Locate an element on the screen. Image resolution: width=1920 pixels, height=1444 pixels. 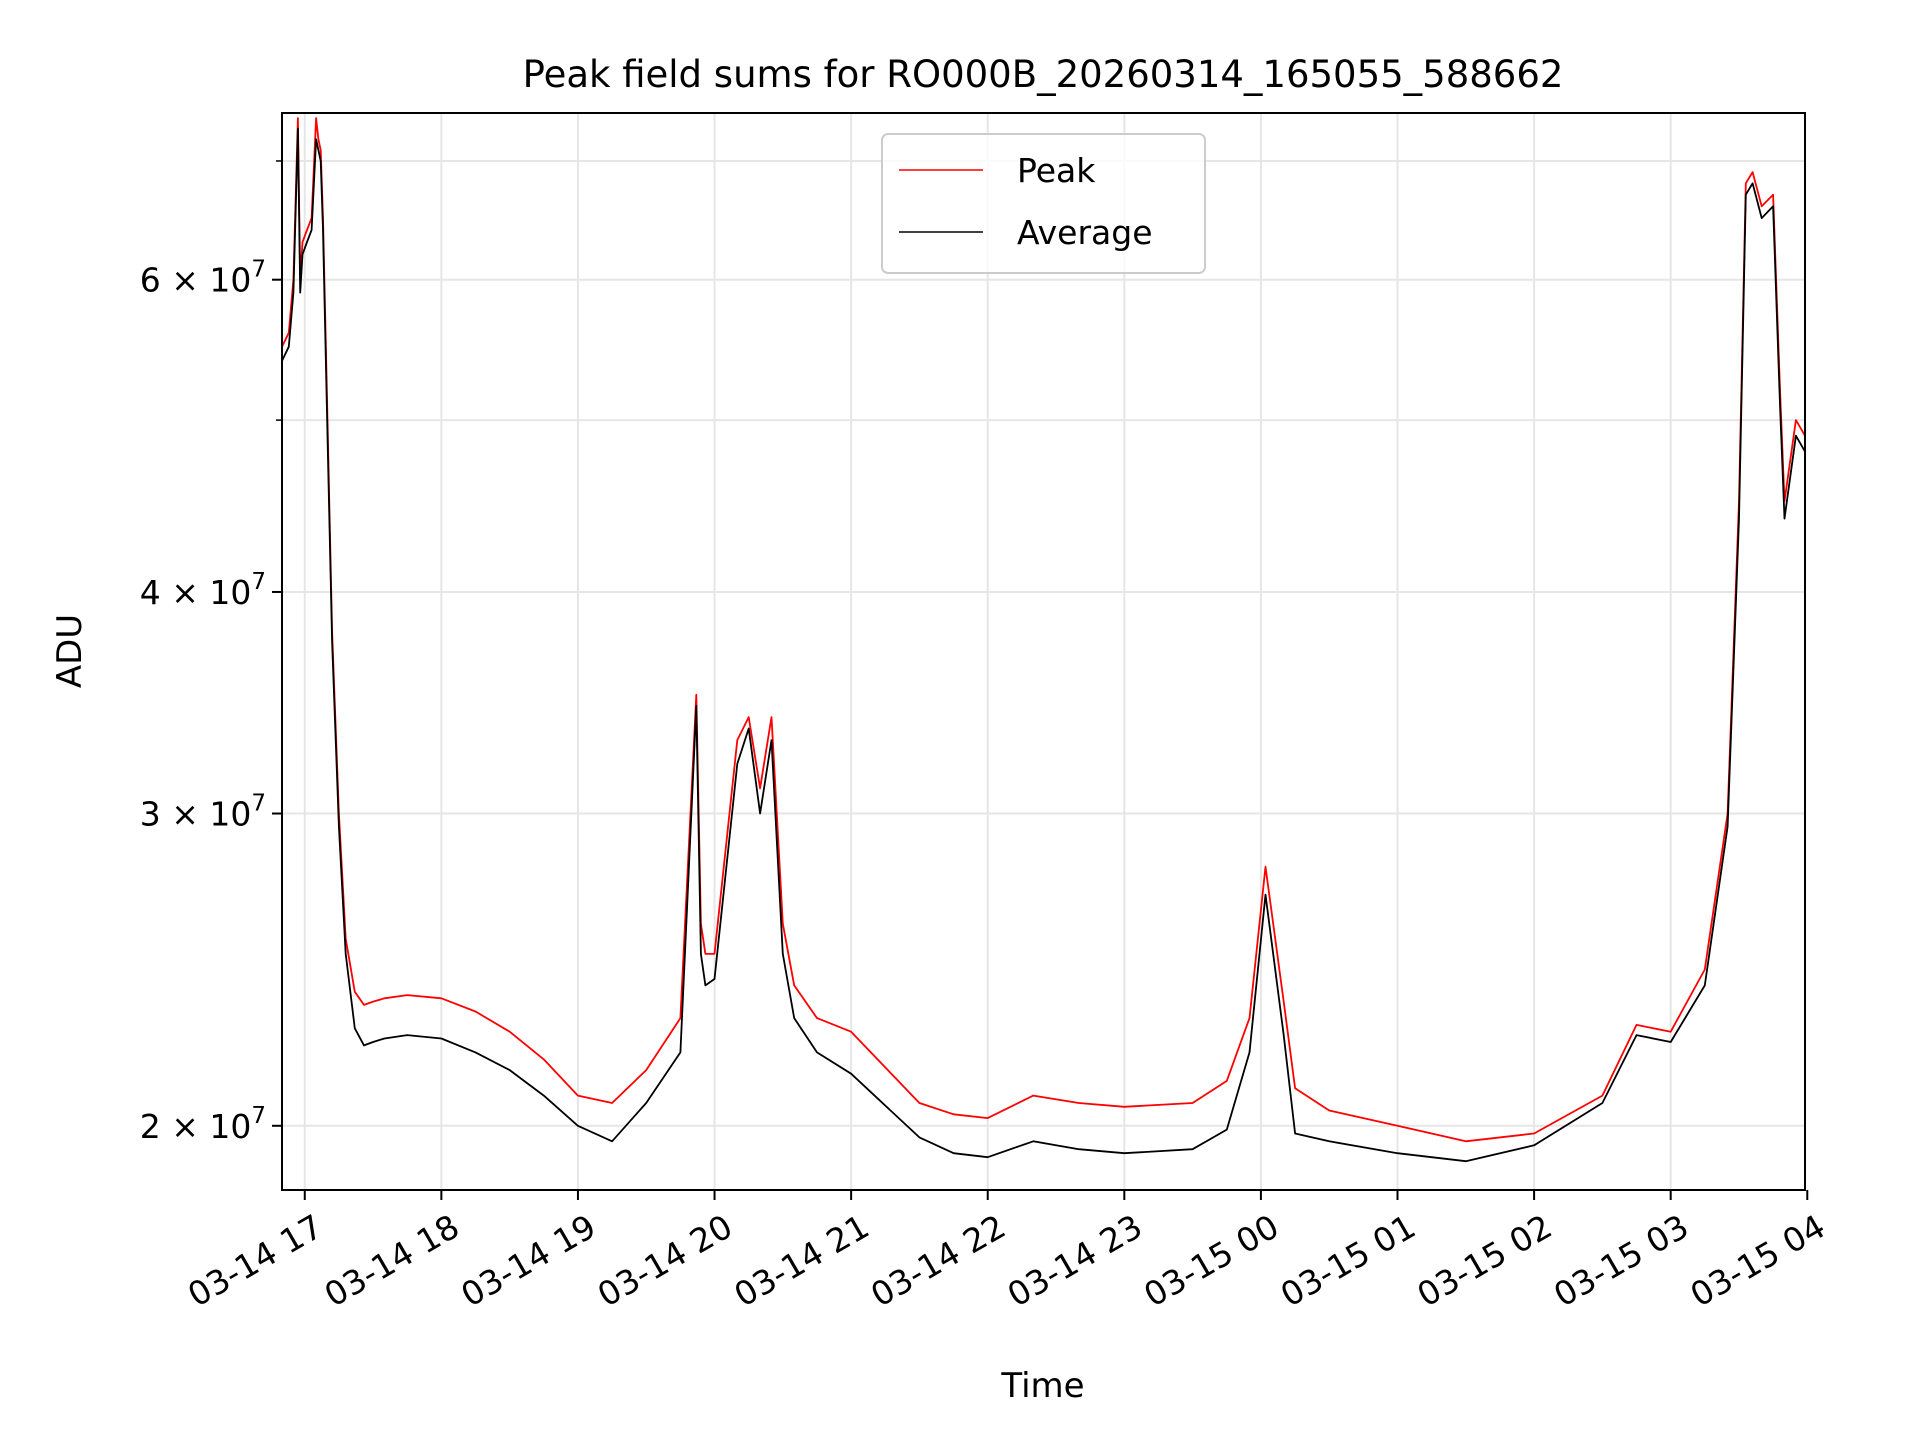
legend: Peak Average is located at coordinates (1043, 203).